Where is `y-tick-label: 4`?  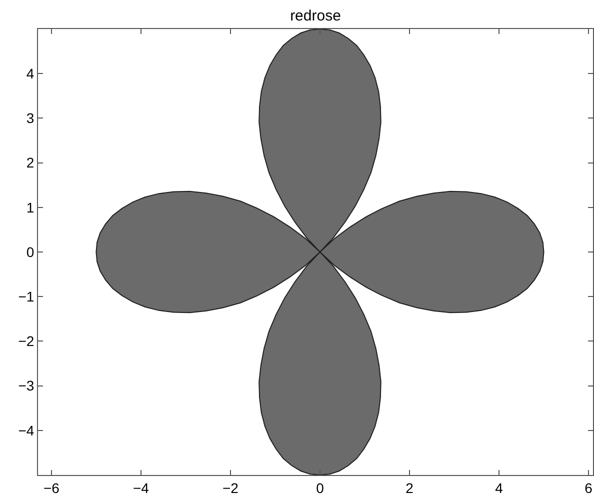
y-tick-label: 4 is located at coordinates (30, 74).